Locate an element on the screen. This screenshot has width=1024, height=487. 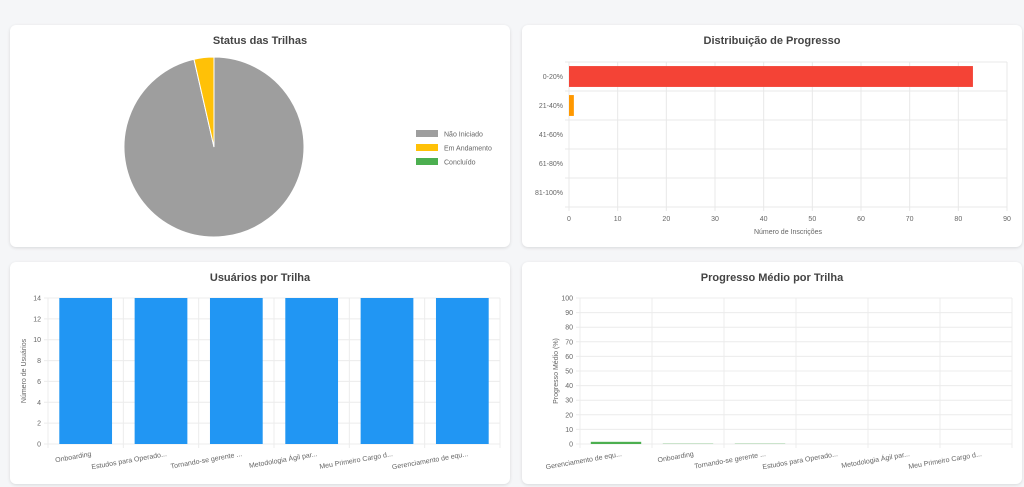
users-title: Usuários por Trilha is located at coordinates (260, 278).